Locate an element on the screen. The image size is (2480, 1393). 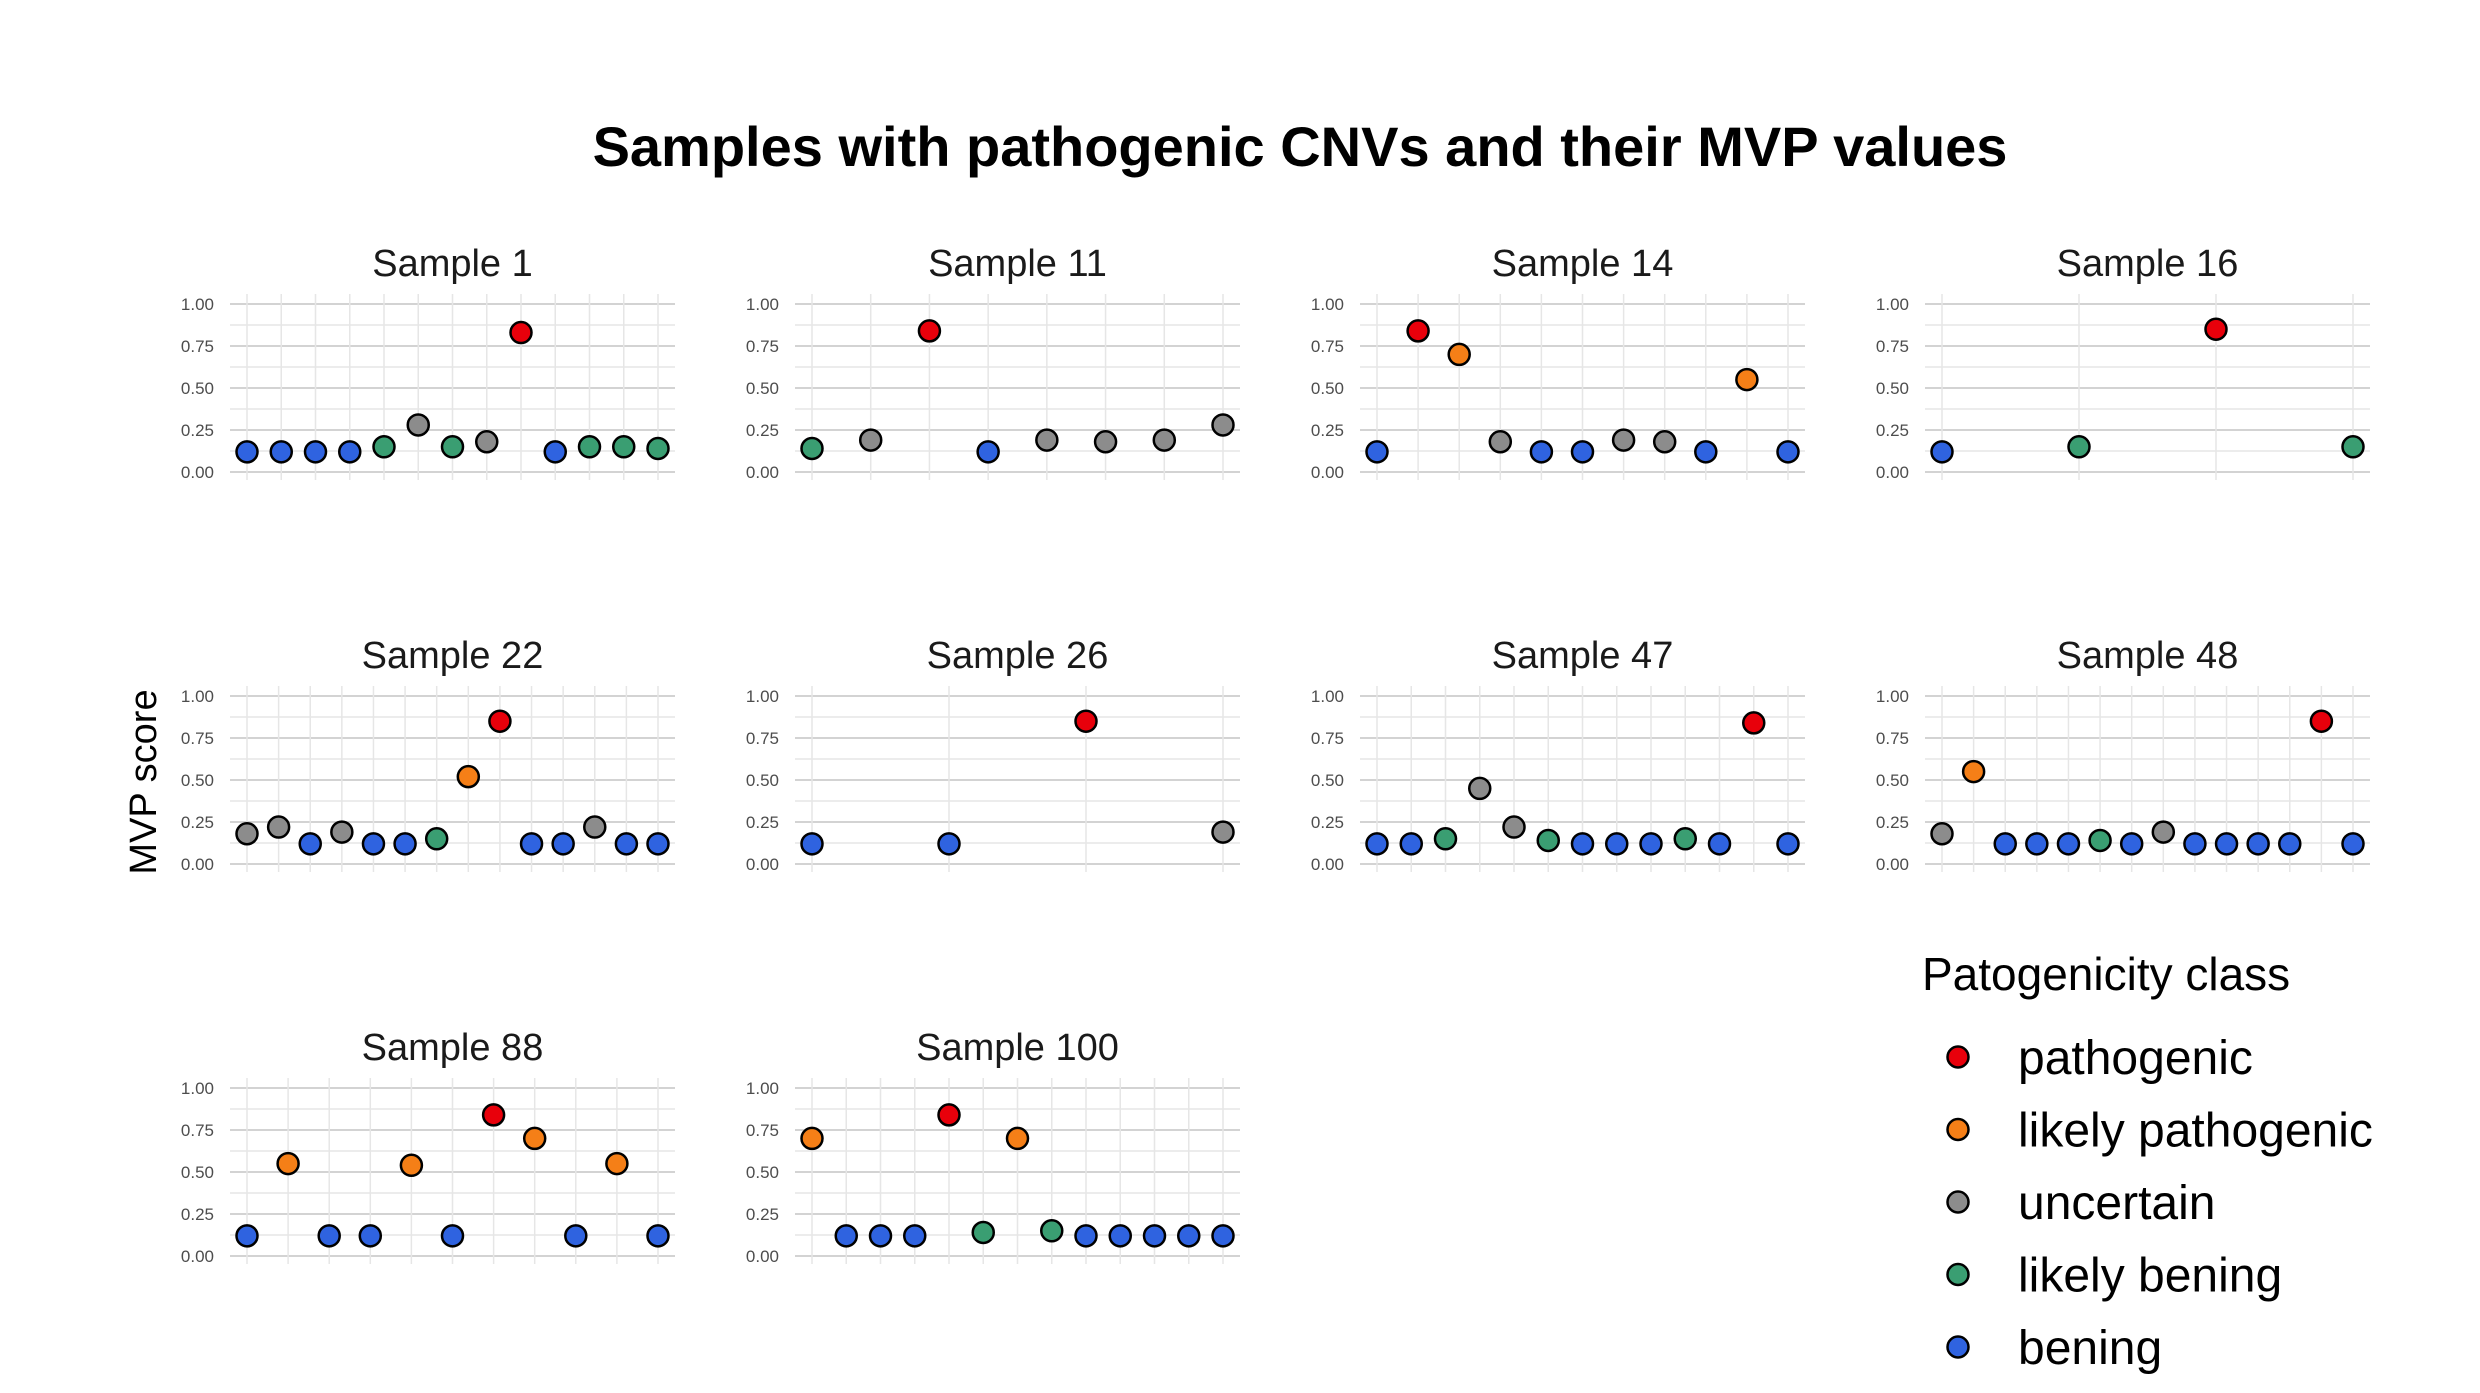
legend-label: likely pathogenic is located at coordinates (2195, 1131).